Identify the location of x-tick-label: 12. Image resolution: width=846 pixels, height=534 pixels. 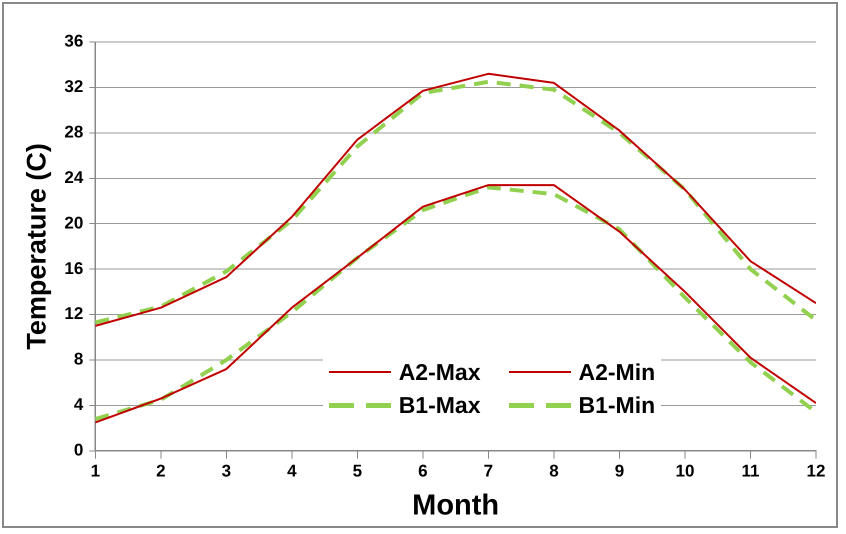
(816, 471).